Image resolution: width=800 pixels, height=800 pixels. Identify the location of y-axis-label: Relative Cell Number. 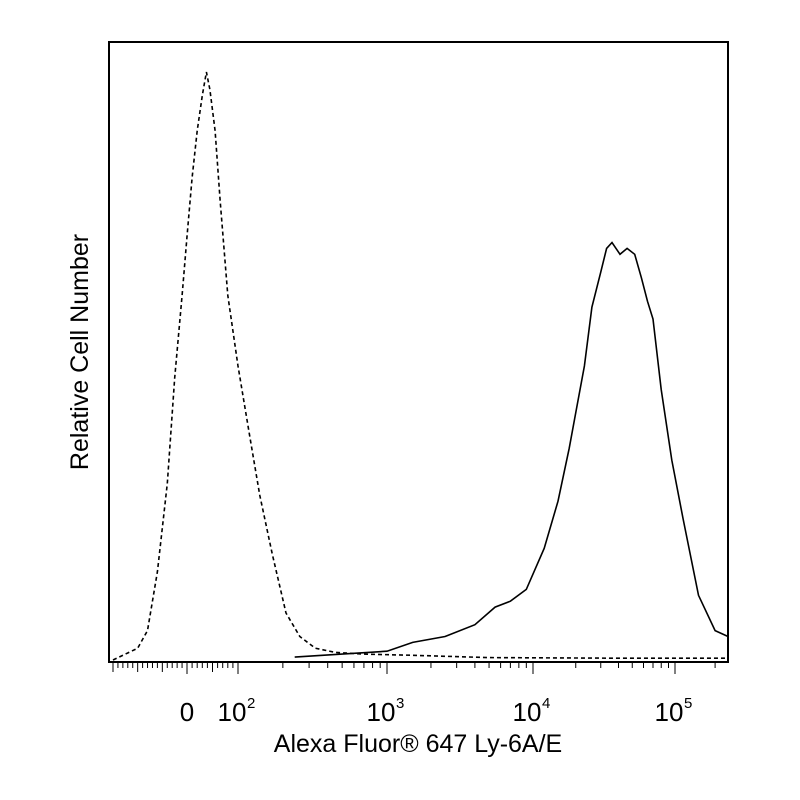
(80, 352).